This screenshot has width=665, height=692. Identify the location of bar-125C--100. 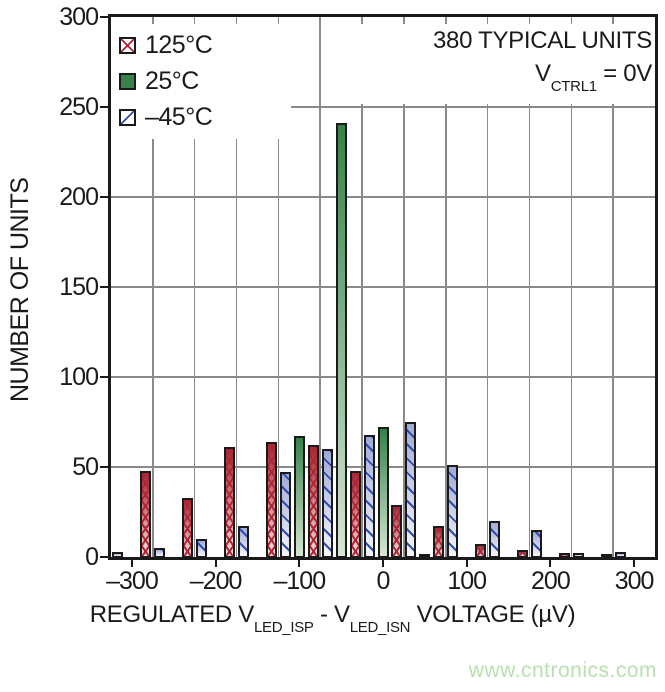
(313, 501).